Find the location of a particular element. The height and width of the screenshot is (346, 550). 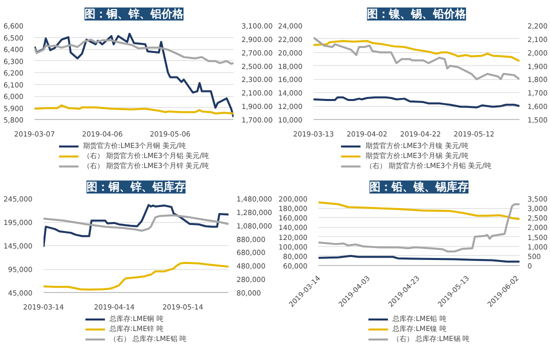

chart-title: 图：铜、锌、铝价格 is located at coordinates (134, 14).